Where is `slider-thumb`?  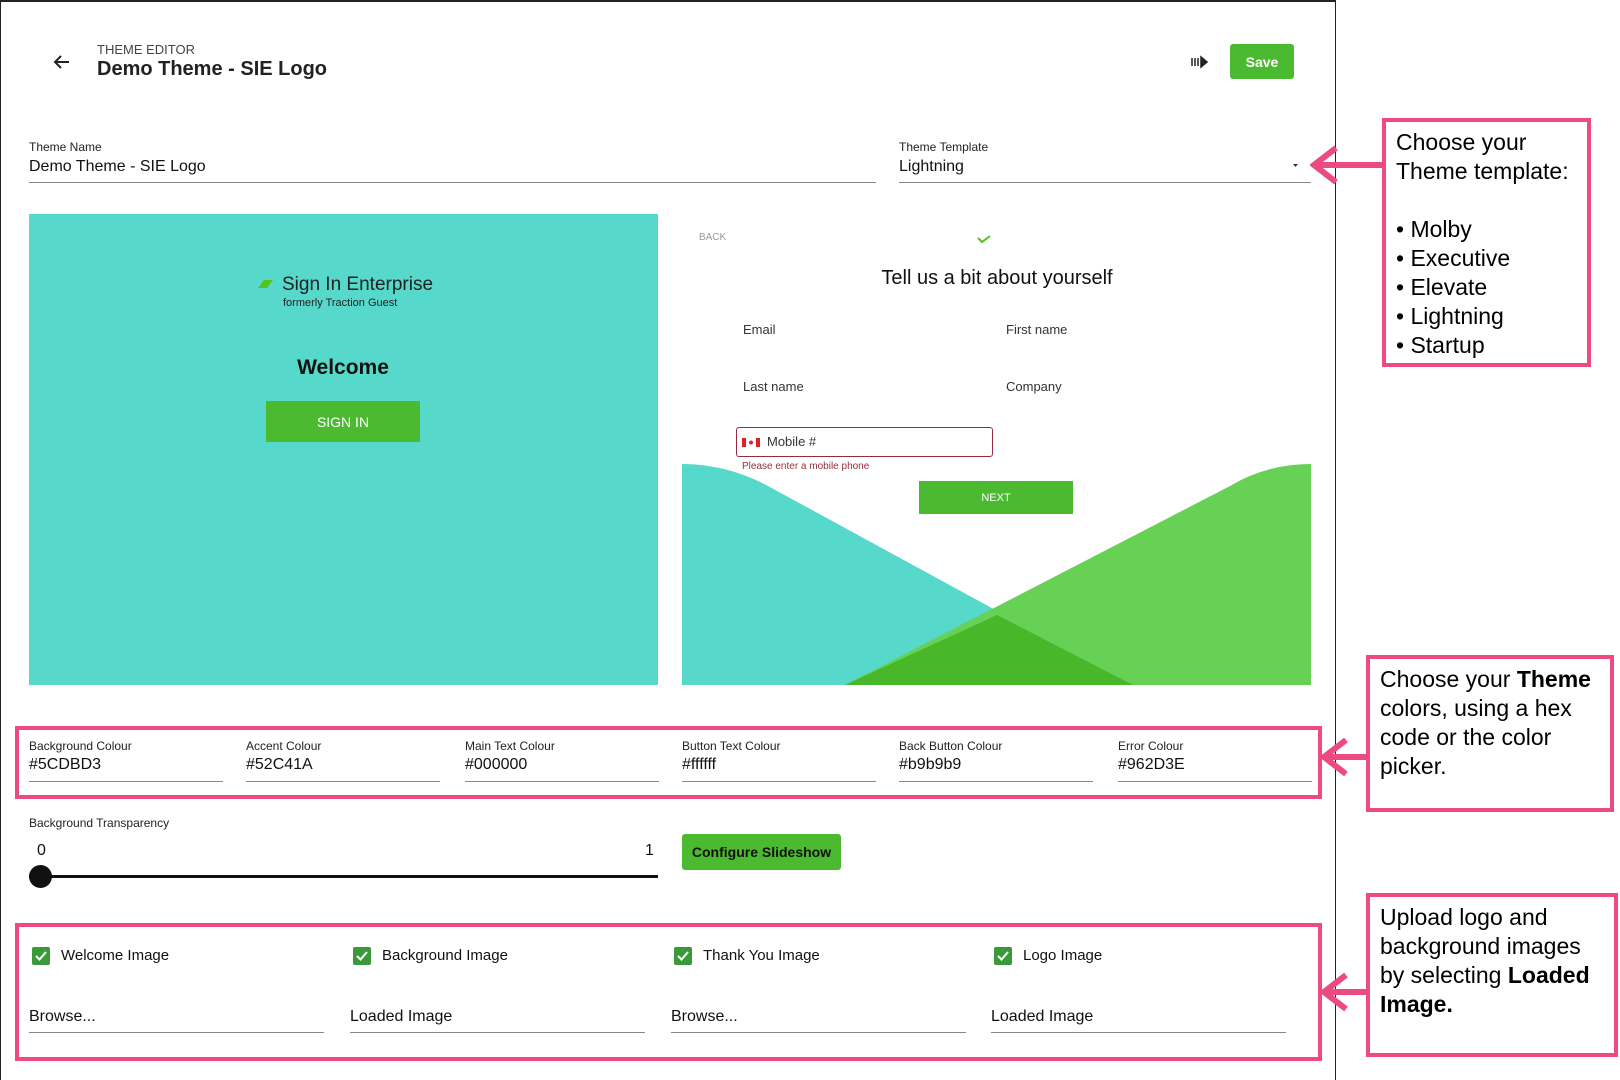 slider-thumb is located at coordinates (40, 876).